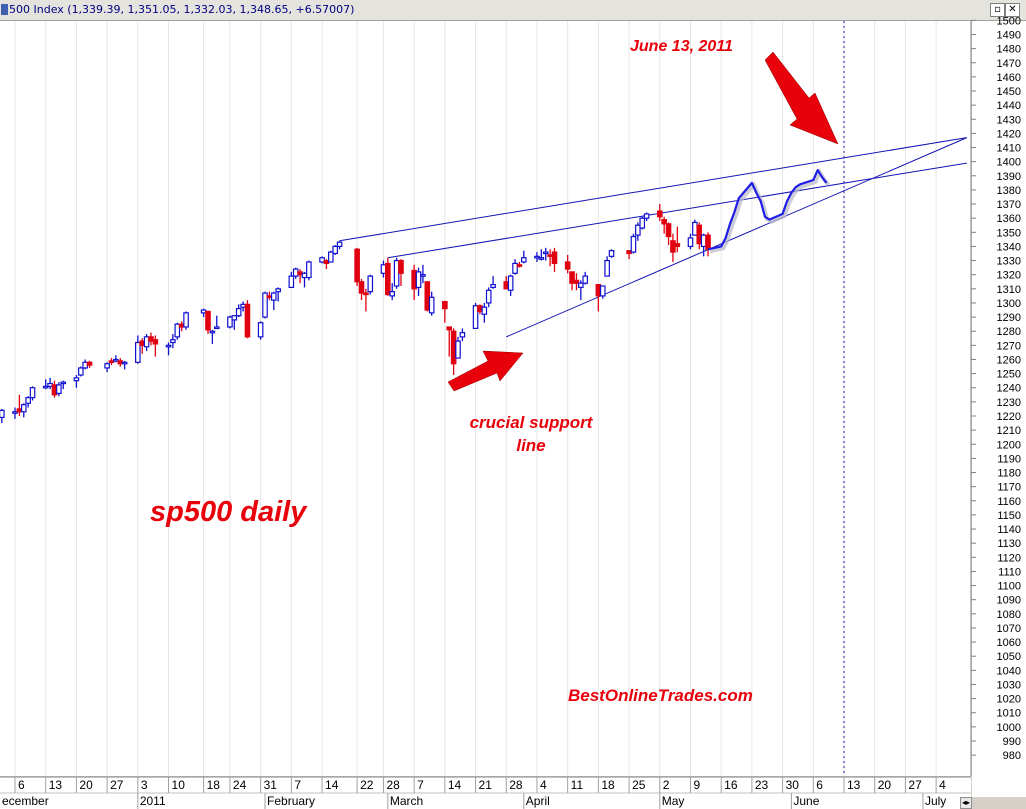 The height and width of the screenshot is (809, 1026). What do you see at coordinates (144, 785) in the screenshot?
I see `x-tick-label: 3` at bounding box center [144, 785].